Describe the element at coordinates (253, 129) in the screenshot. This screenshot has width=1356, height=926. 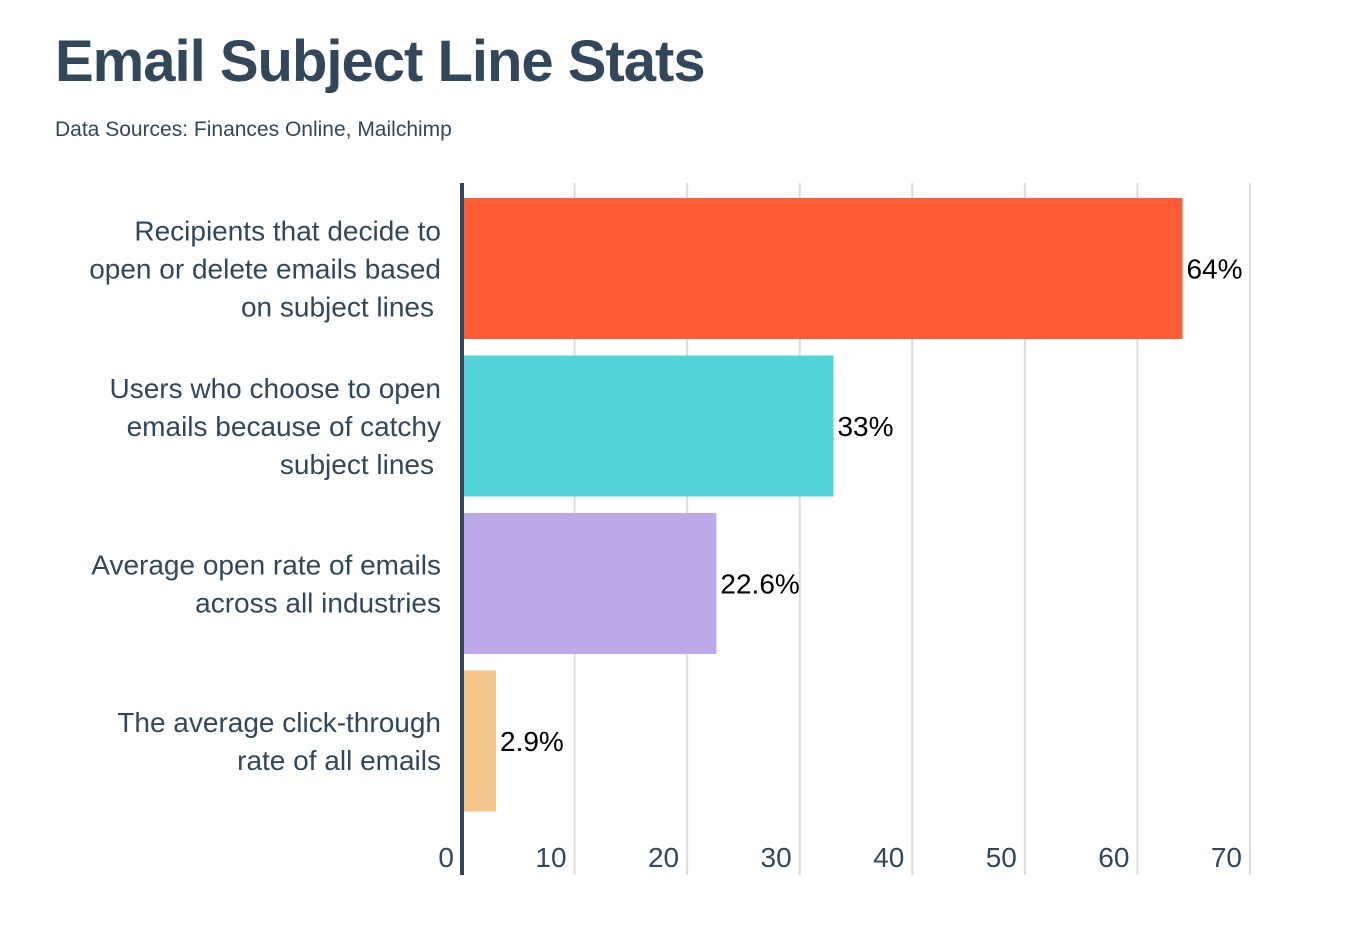
I see `chart-subtitle: Data Sources: Finances Online, Mailchimp` at that location.